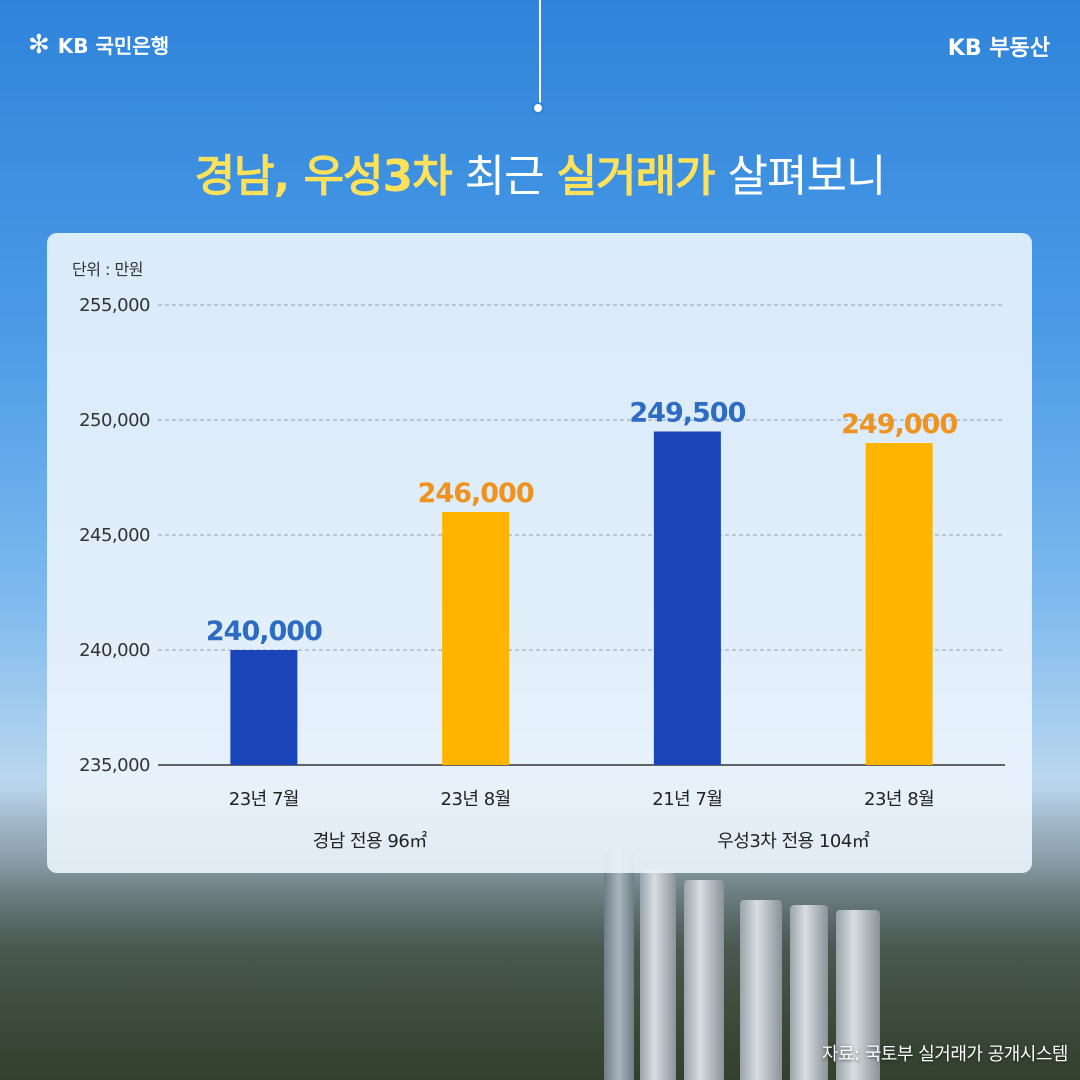 This screenshot has height=1080, width=1080. I want to click on kb-bank-logo-text: KB 국민은행, so click(113, 46).